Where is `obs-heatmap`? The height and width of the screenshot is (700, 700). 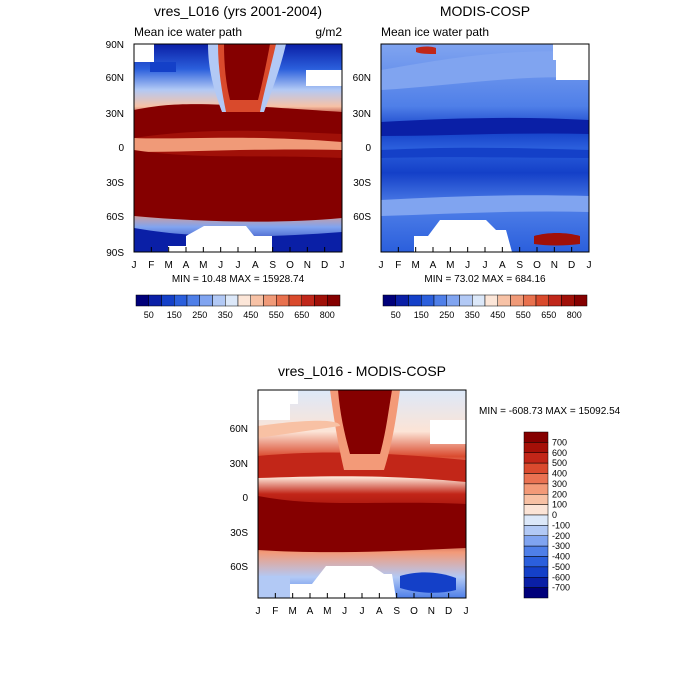 obs-heatmap is located at coordinates (485, 148).